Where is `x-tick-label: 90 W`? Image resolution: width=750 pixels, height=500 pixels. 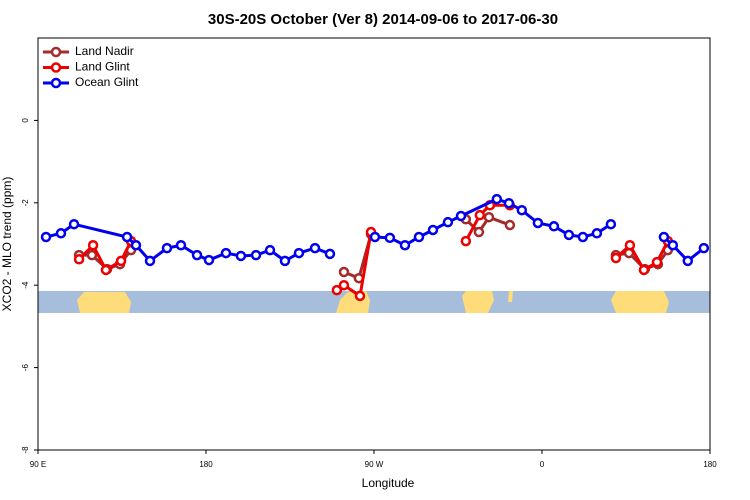 x-tick-label: 90 W is located at coordinates (374, 464).